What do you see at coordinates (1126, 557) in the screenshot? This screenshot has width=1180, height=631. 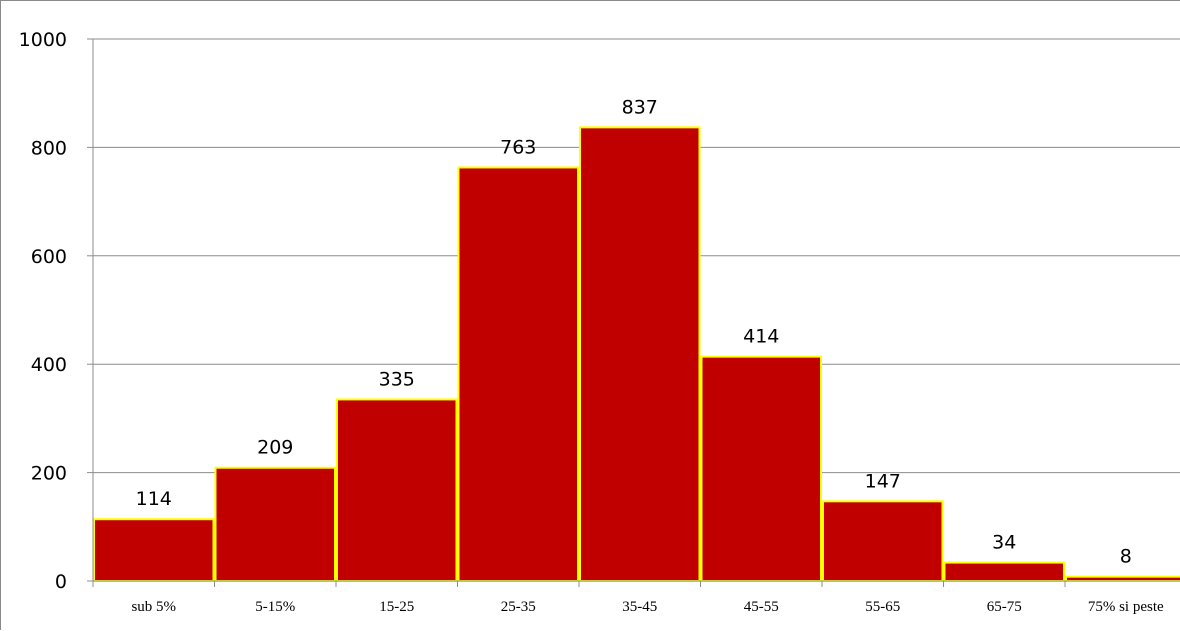 I see `data-label: 8` at bounding box center [1126, 557].